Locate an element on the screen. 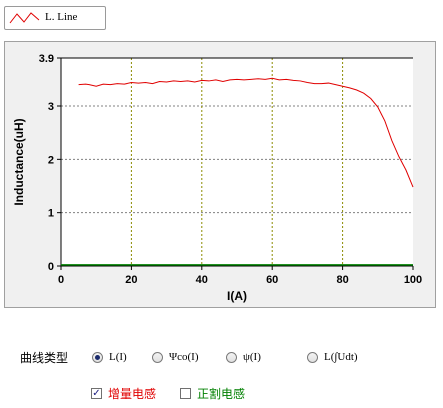  checkbox-box: ✓ is located at coordinates (96, 393).